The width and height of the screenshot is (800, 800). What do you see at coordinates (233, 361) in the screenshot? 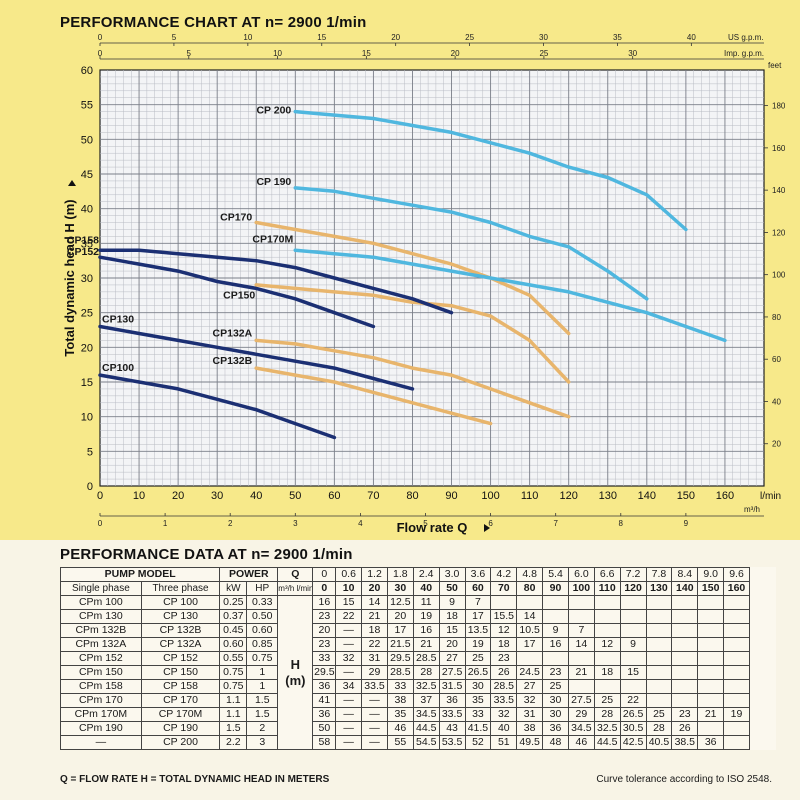
I see `series-label: CP132B` at bounding box center [233, 361].